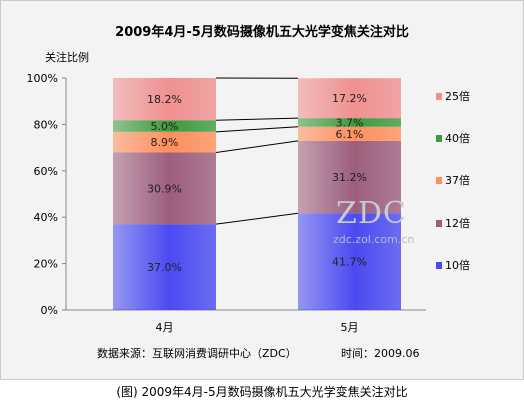 This screenshot has width=524, height=401. Describe the element at coordinates (197, 353) in the screenshot. I see `source-note: 数据来源：互联网消费调研中心（ZDC）` at that location.